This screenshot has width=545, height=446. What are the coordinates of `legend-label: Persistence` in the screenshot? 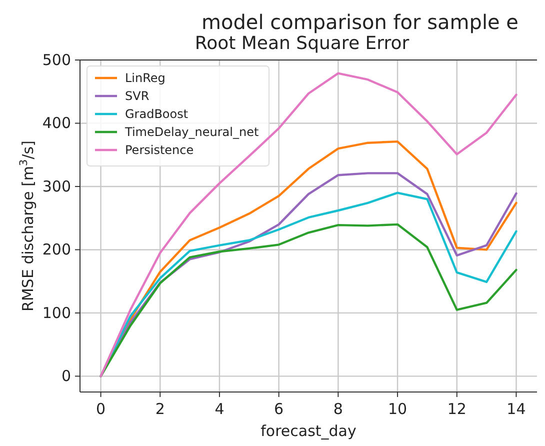 It's located at (159, 150).